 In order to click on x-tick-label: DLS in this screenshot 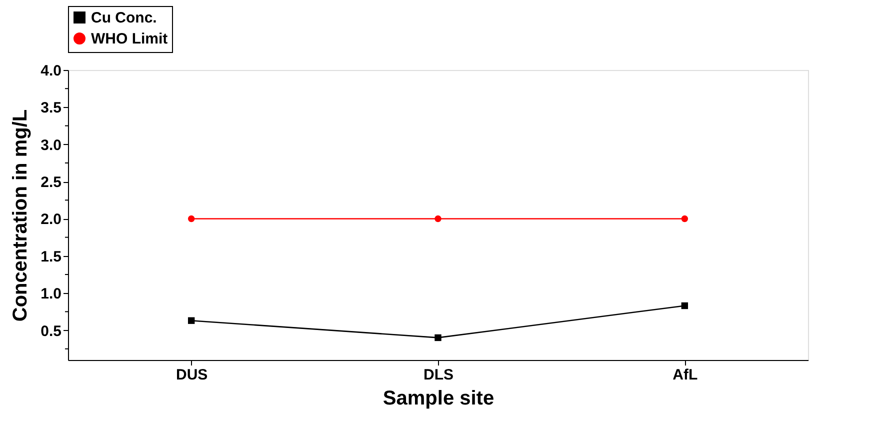, I will do `click(439, 375)`.